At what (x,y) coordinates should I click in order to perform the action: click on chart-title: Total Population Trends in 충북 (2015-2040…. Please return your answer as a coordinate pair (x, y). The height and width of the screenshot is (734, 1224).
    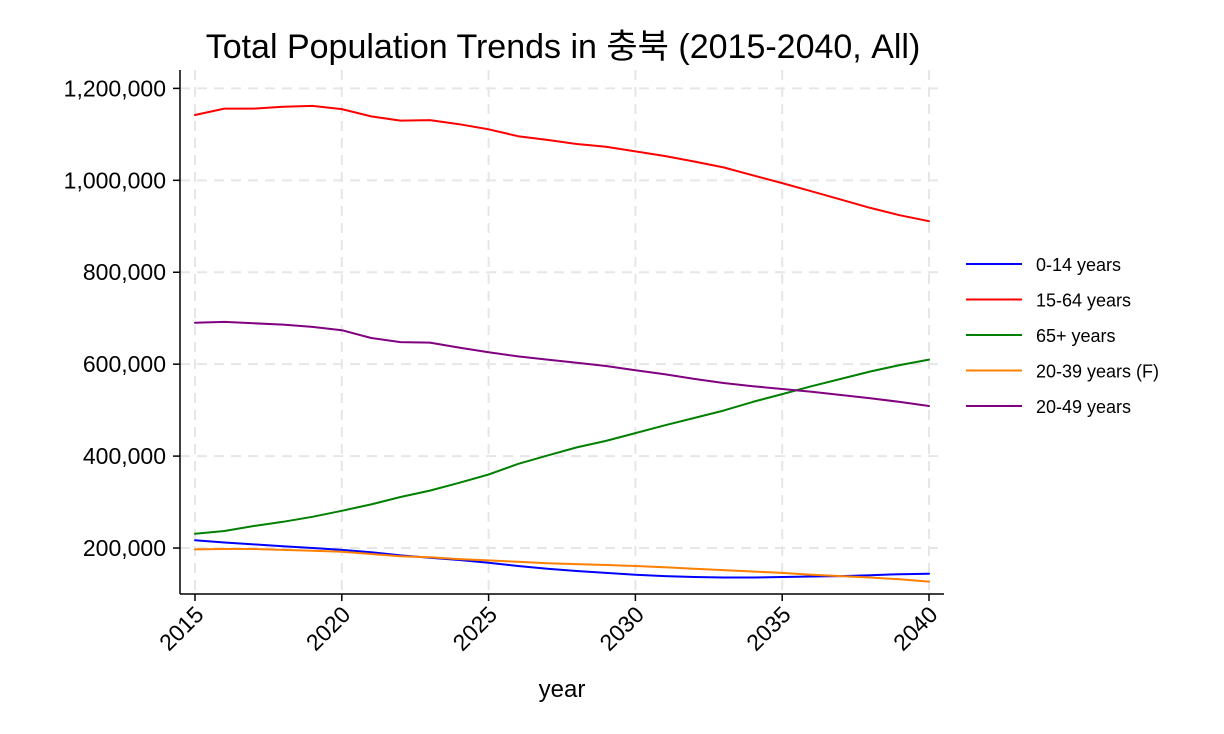
    Looking at the image, I should click on (563, 47).